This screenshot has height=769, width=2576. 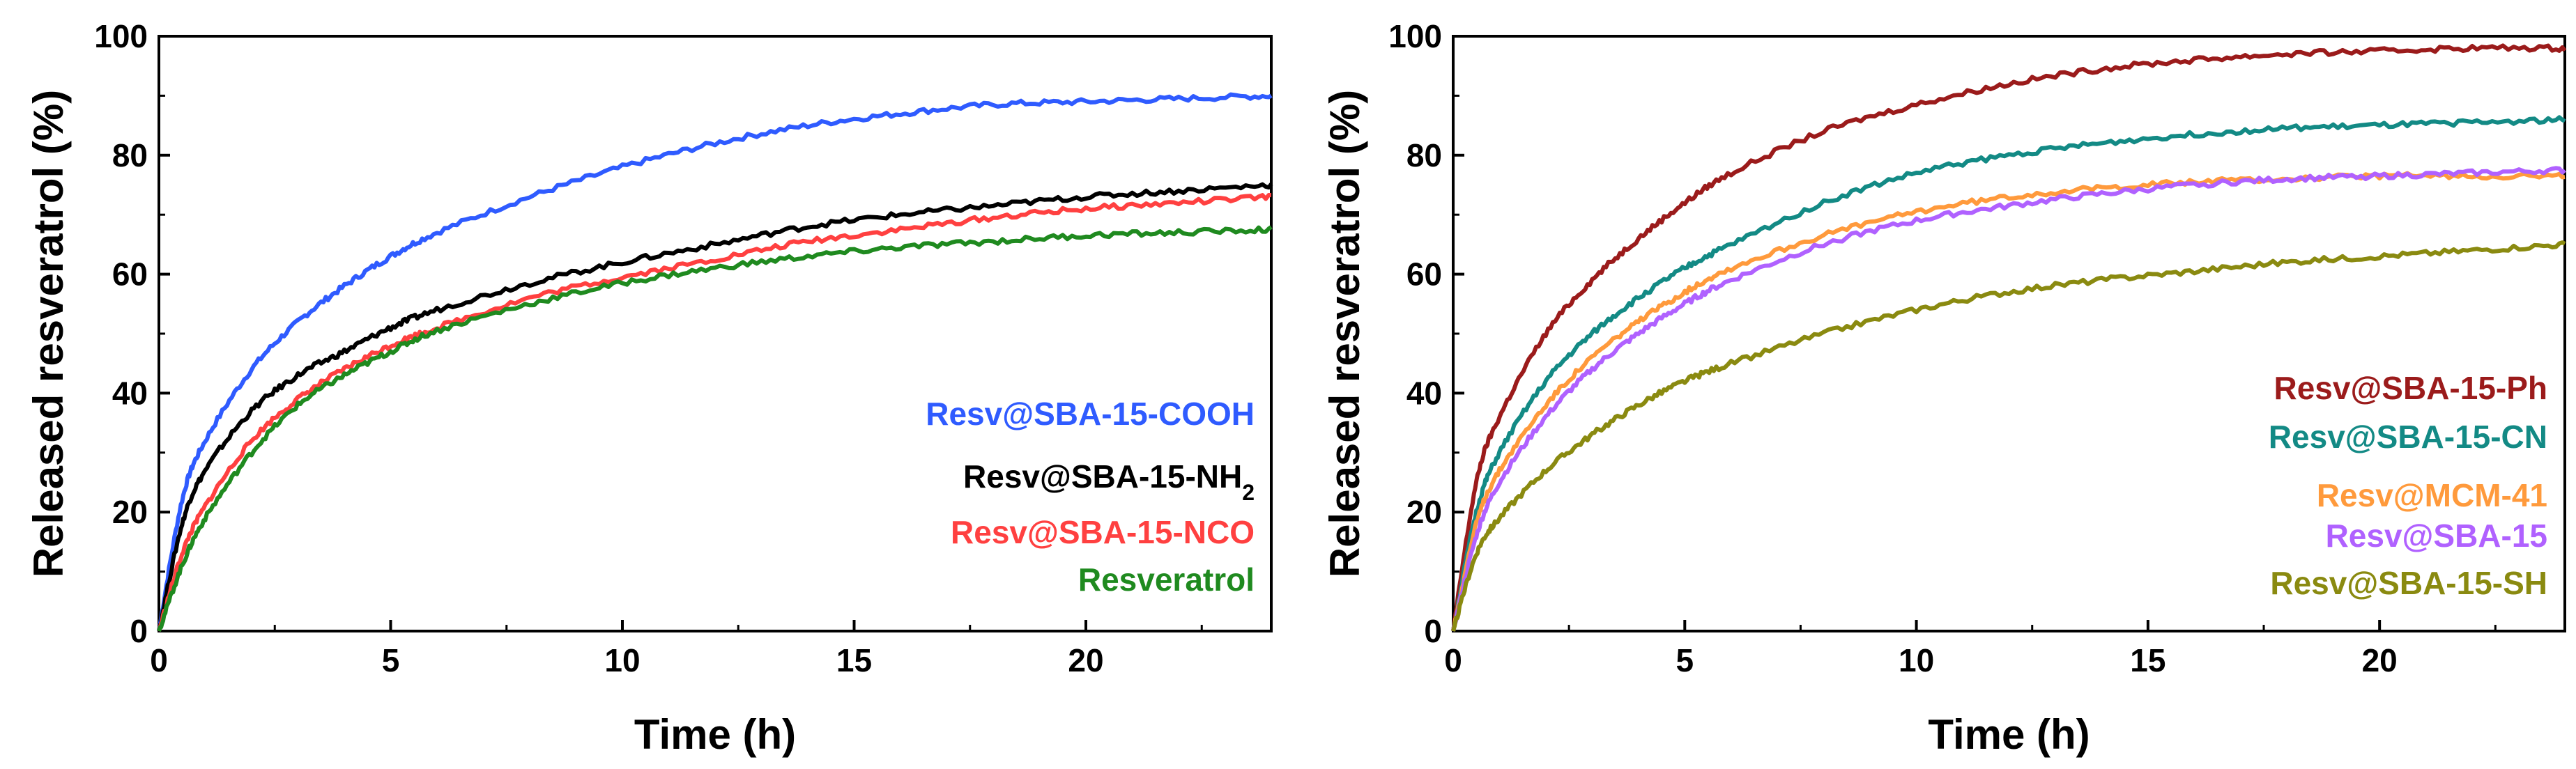 I want to click on legend-entry-resv-sba-15-nco: Resv@SBA-15-NCO, so click(x=1103, y=532).